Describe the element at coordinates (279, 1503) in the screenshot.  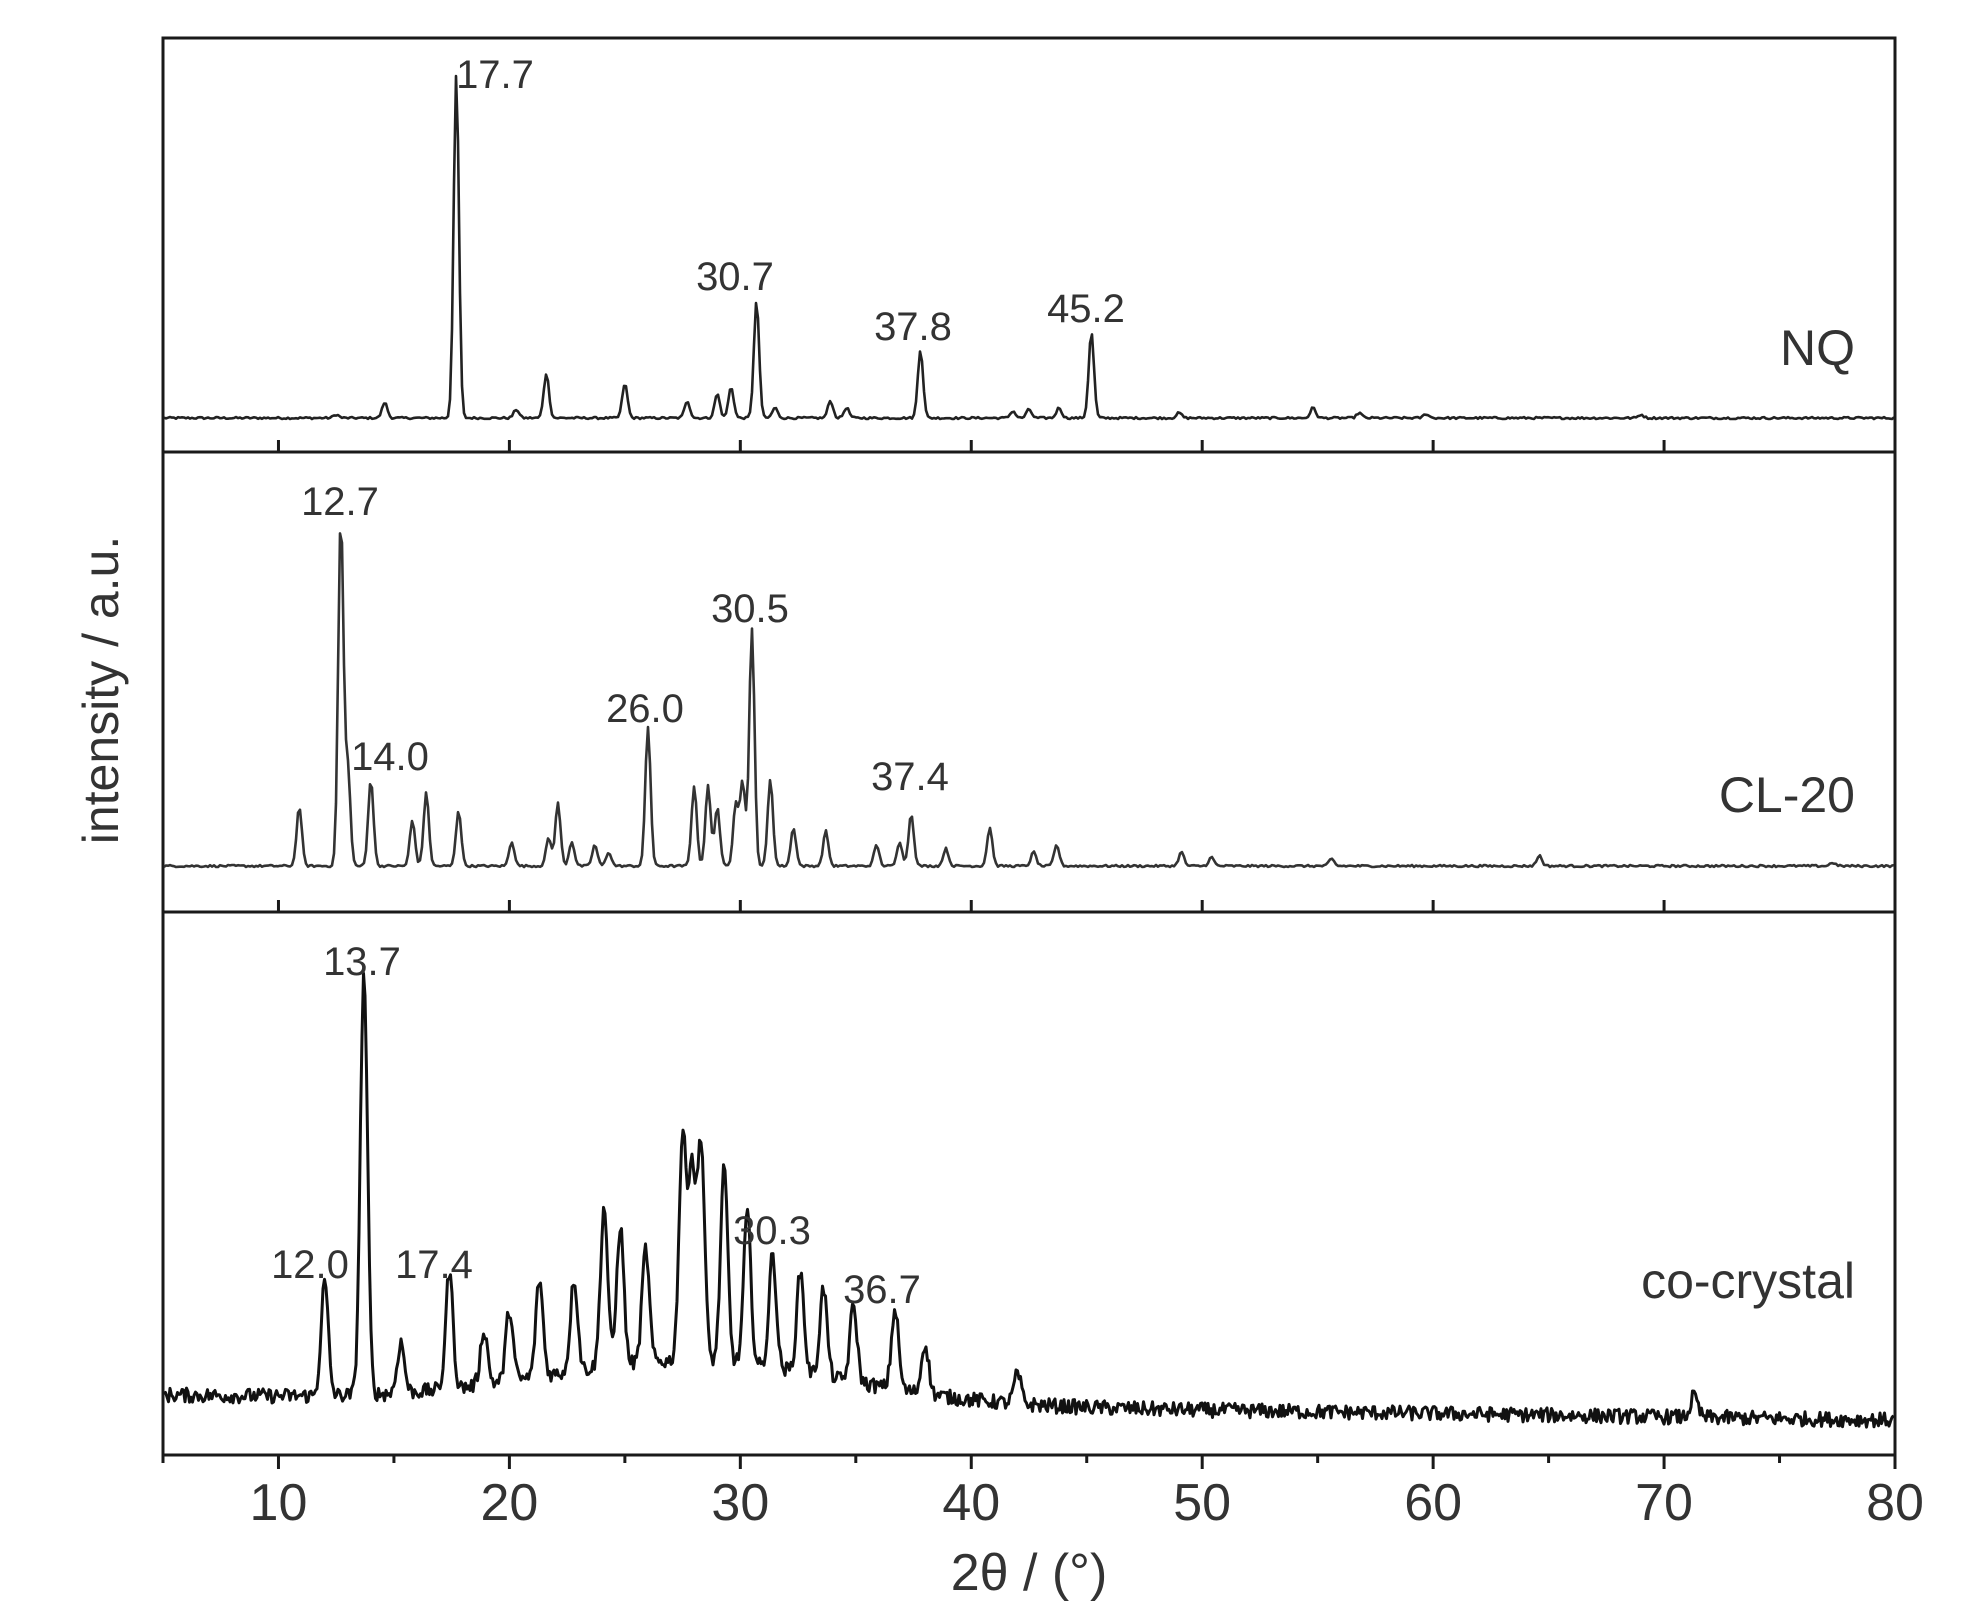
I see `x-tick-label-10: 10` at that location.